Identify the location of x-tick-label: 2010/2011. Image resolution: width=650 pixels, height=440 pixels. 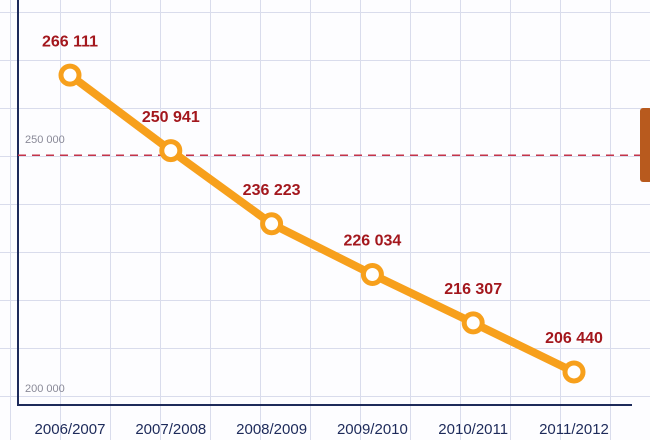
(473, 429).